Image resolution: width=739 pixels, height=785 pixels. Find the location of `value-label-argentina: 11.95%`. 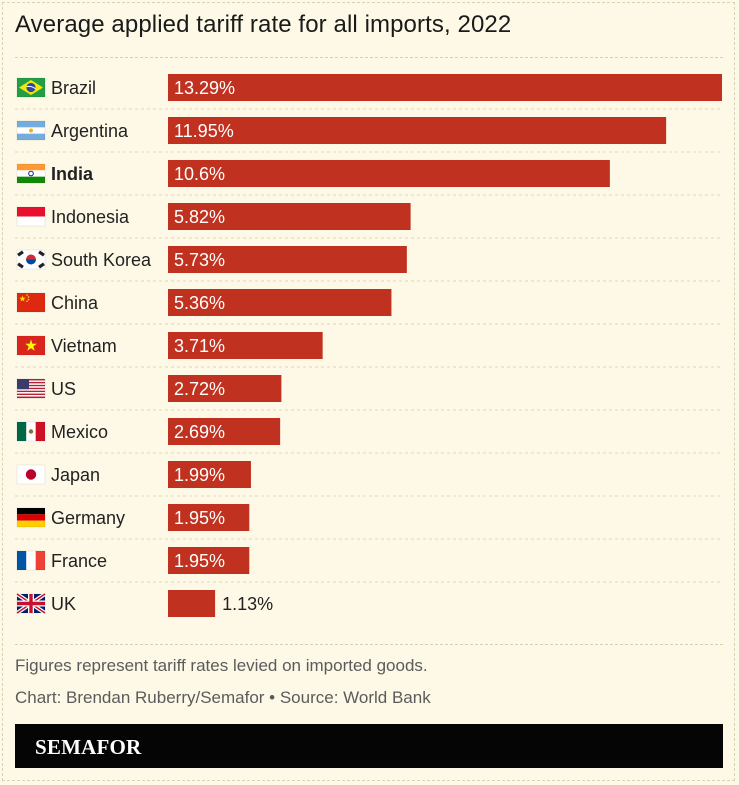

value-label-argentina: 11.95% is located at coordinates (204, 131).